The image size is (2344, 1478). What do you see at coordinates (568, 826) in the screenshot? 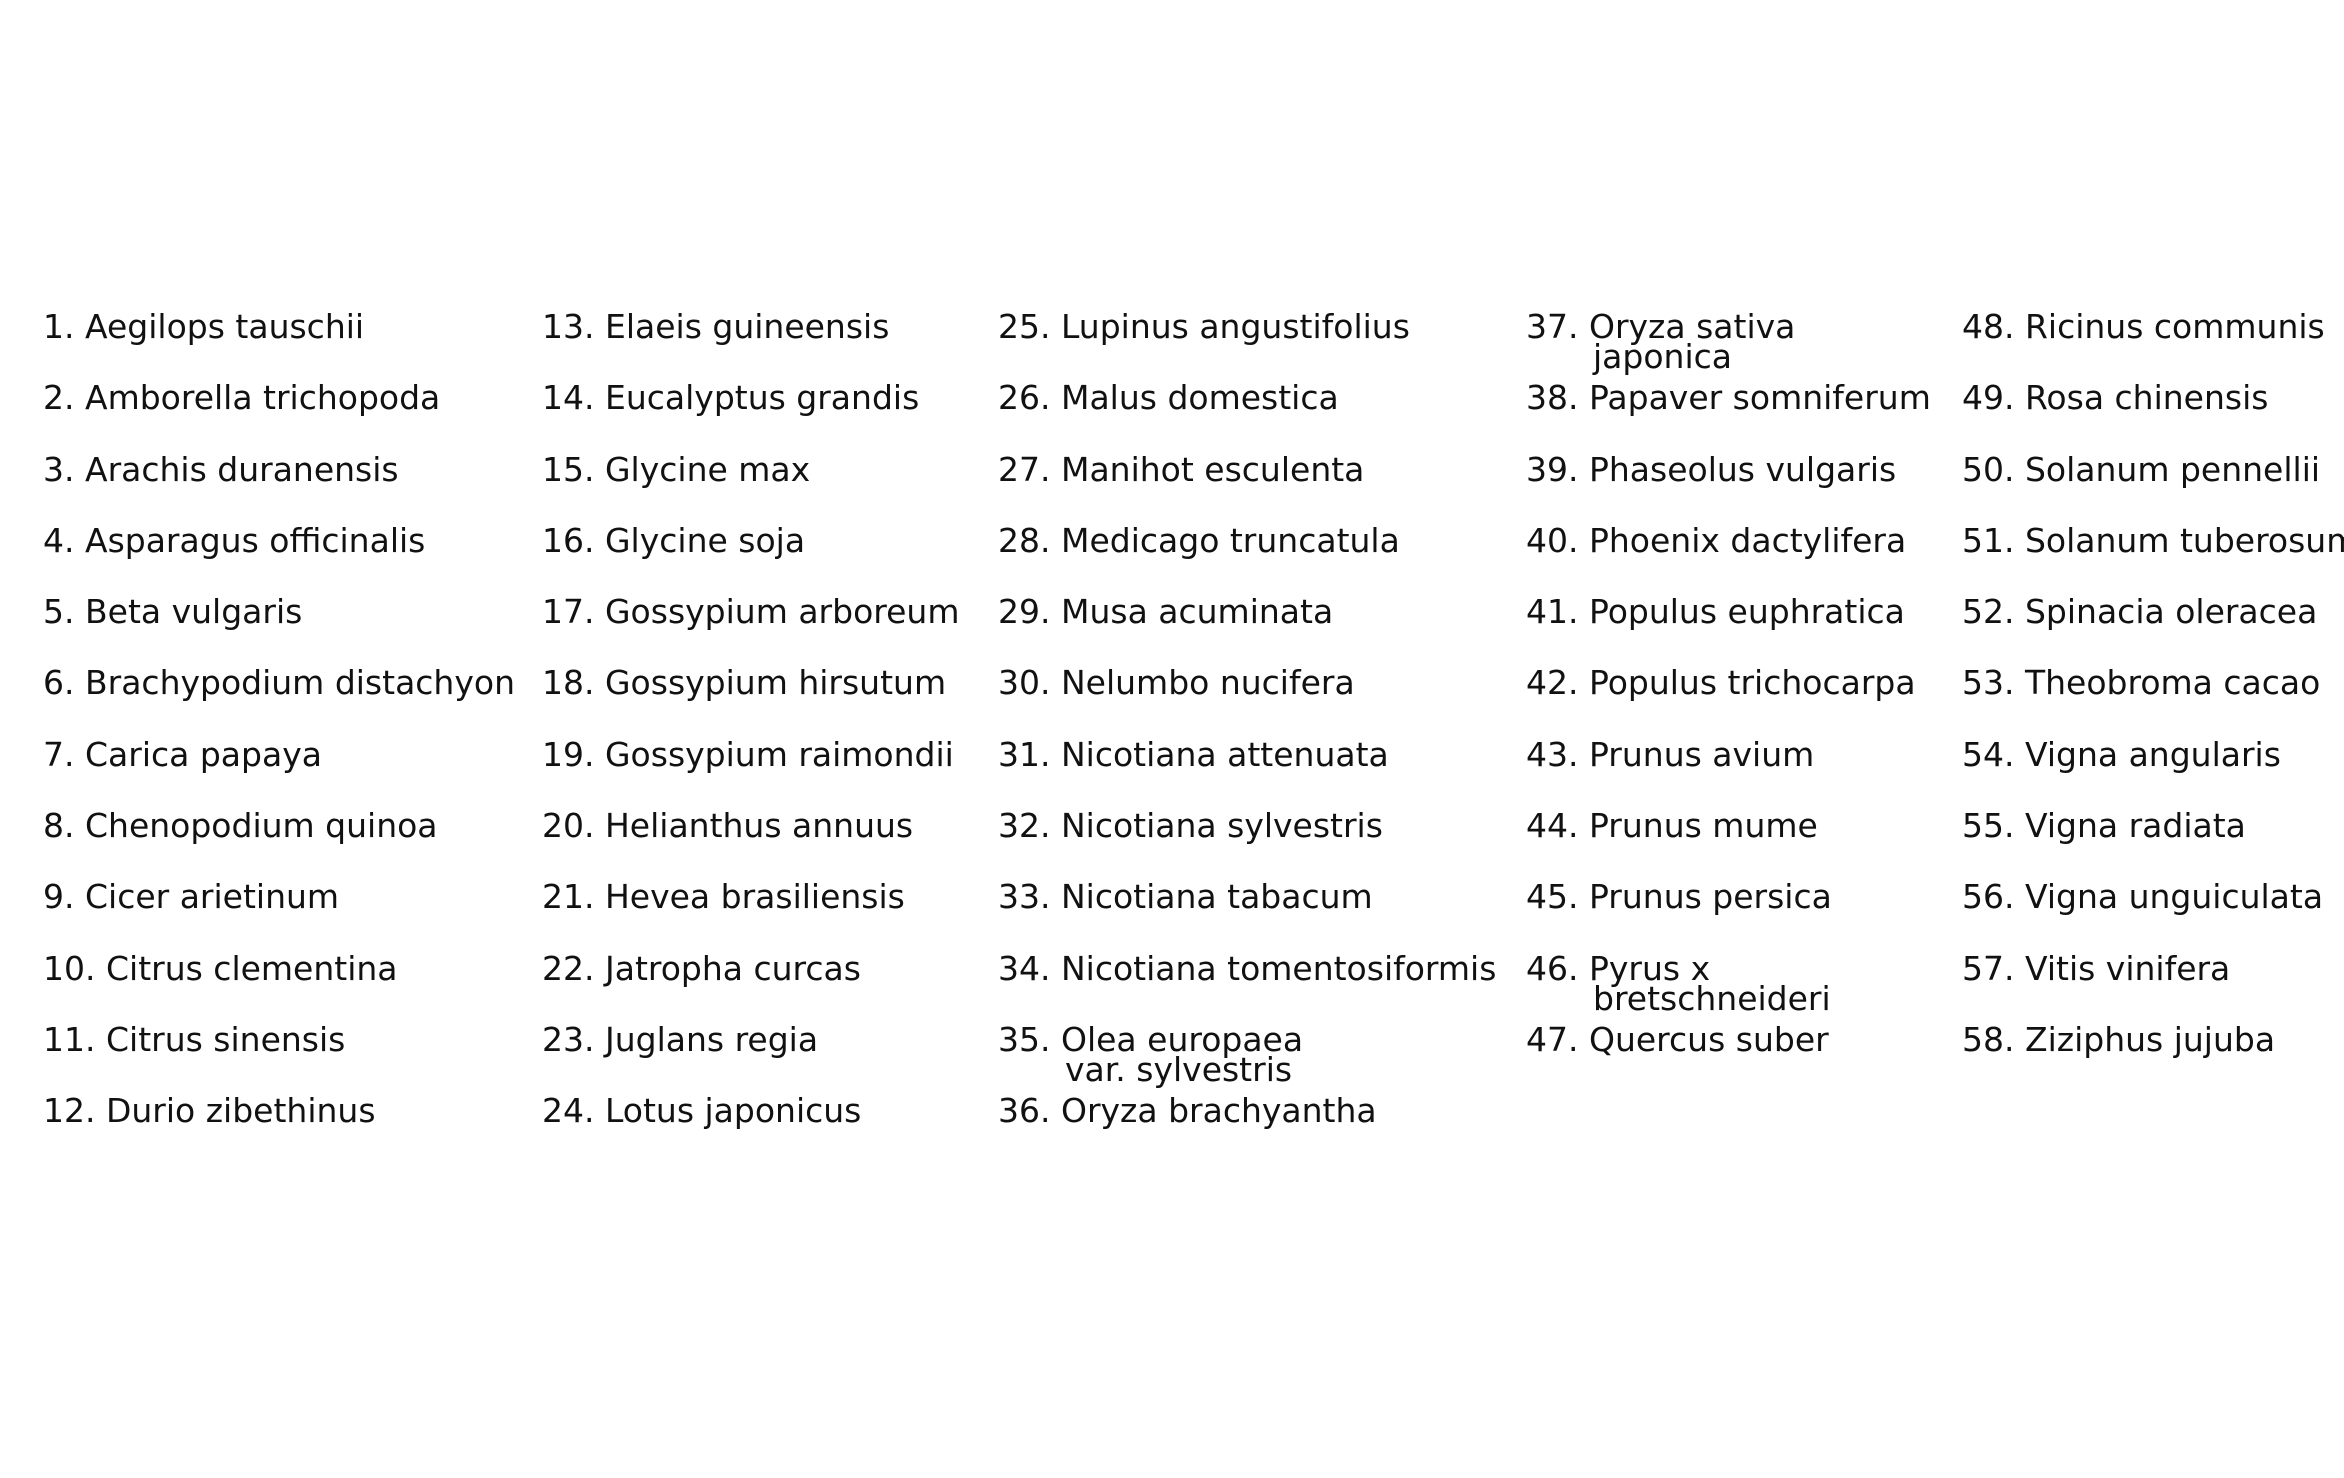
I see `item-number: 20.` at bounding box center [568, 826].